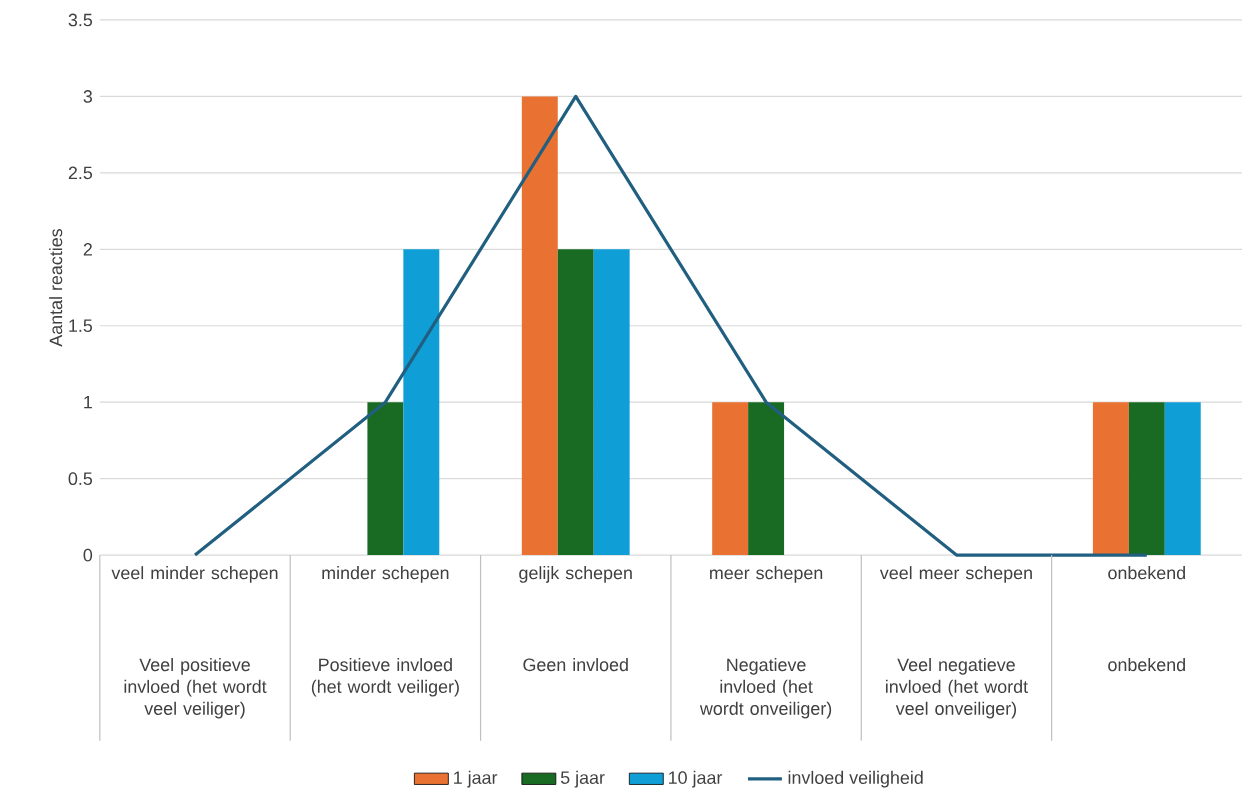 This screenshot has width=1242, height=795. Describe the element at coordinates (575, 574) in the screenshot. I see `x-tick-label: gelijk schepen` at that location.